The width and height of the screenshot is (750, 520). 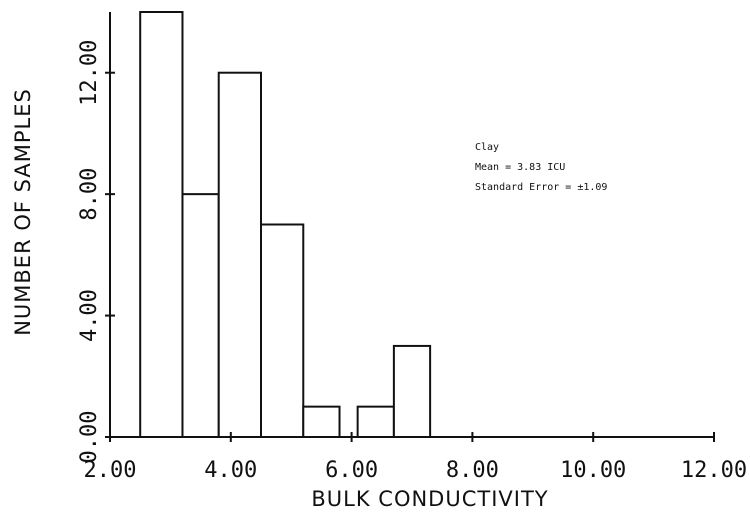 What do you see at coordinates (89, 194) in the screenshot?
I see `y-tick-label-2: 8.00` at bounding box center [89, 194].